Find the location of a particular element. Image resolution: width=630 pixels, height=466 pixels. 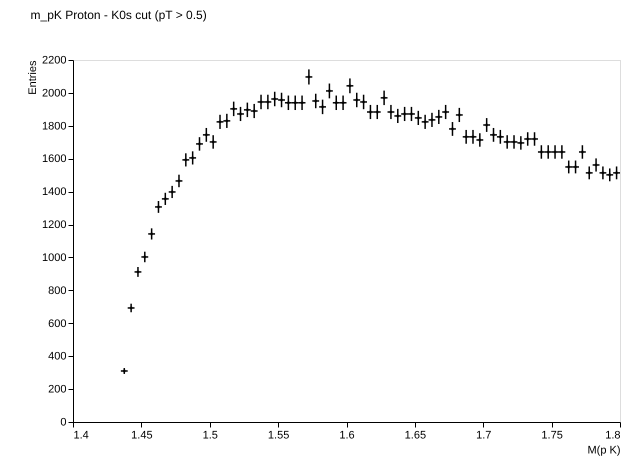

x-tick-label: 1.7 is located at coordinates (484, 436).